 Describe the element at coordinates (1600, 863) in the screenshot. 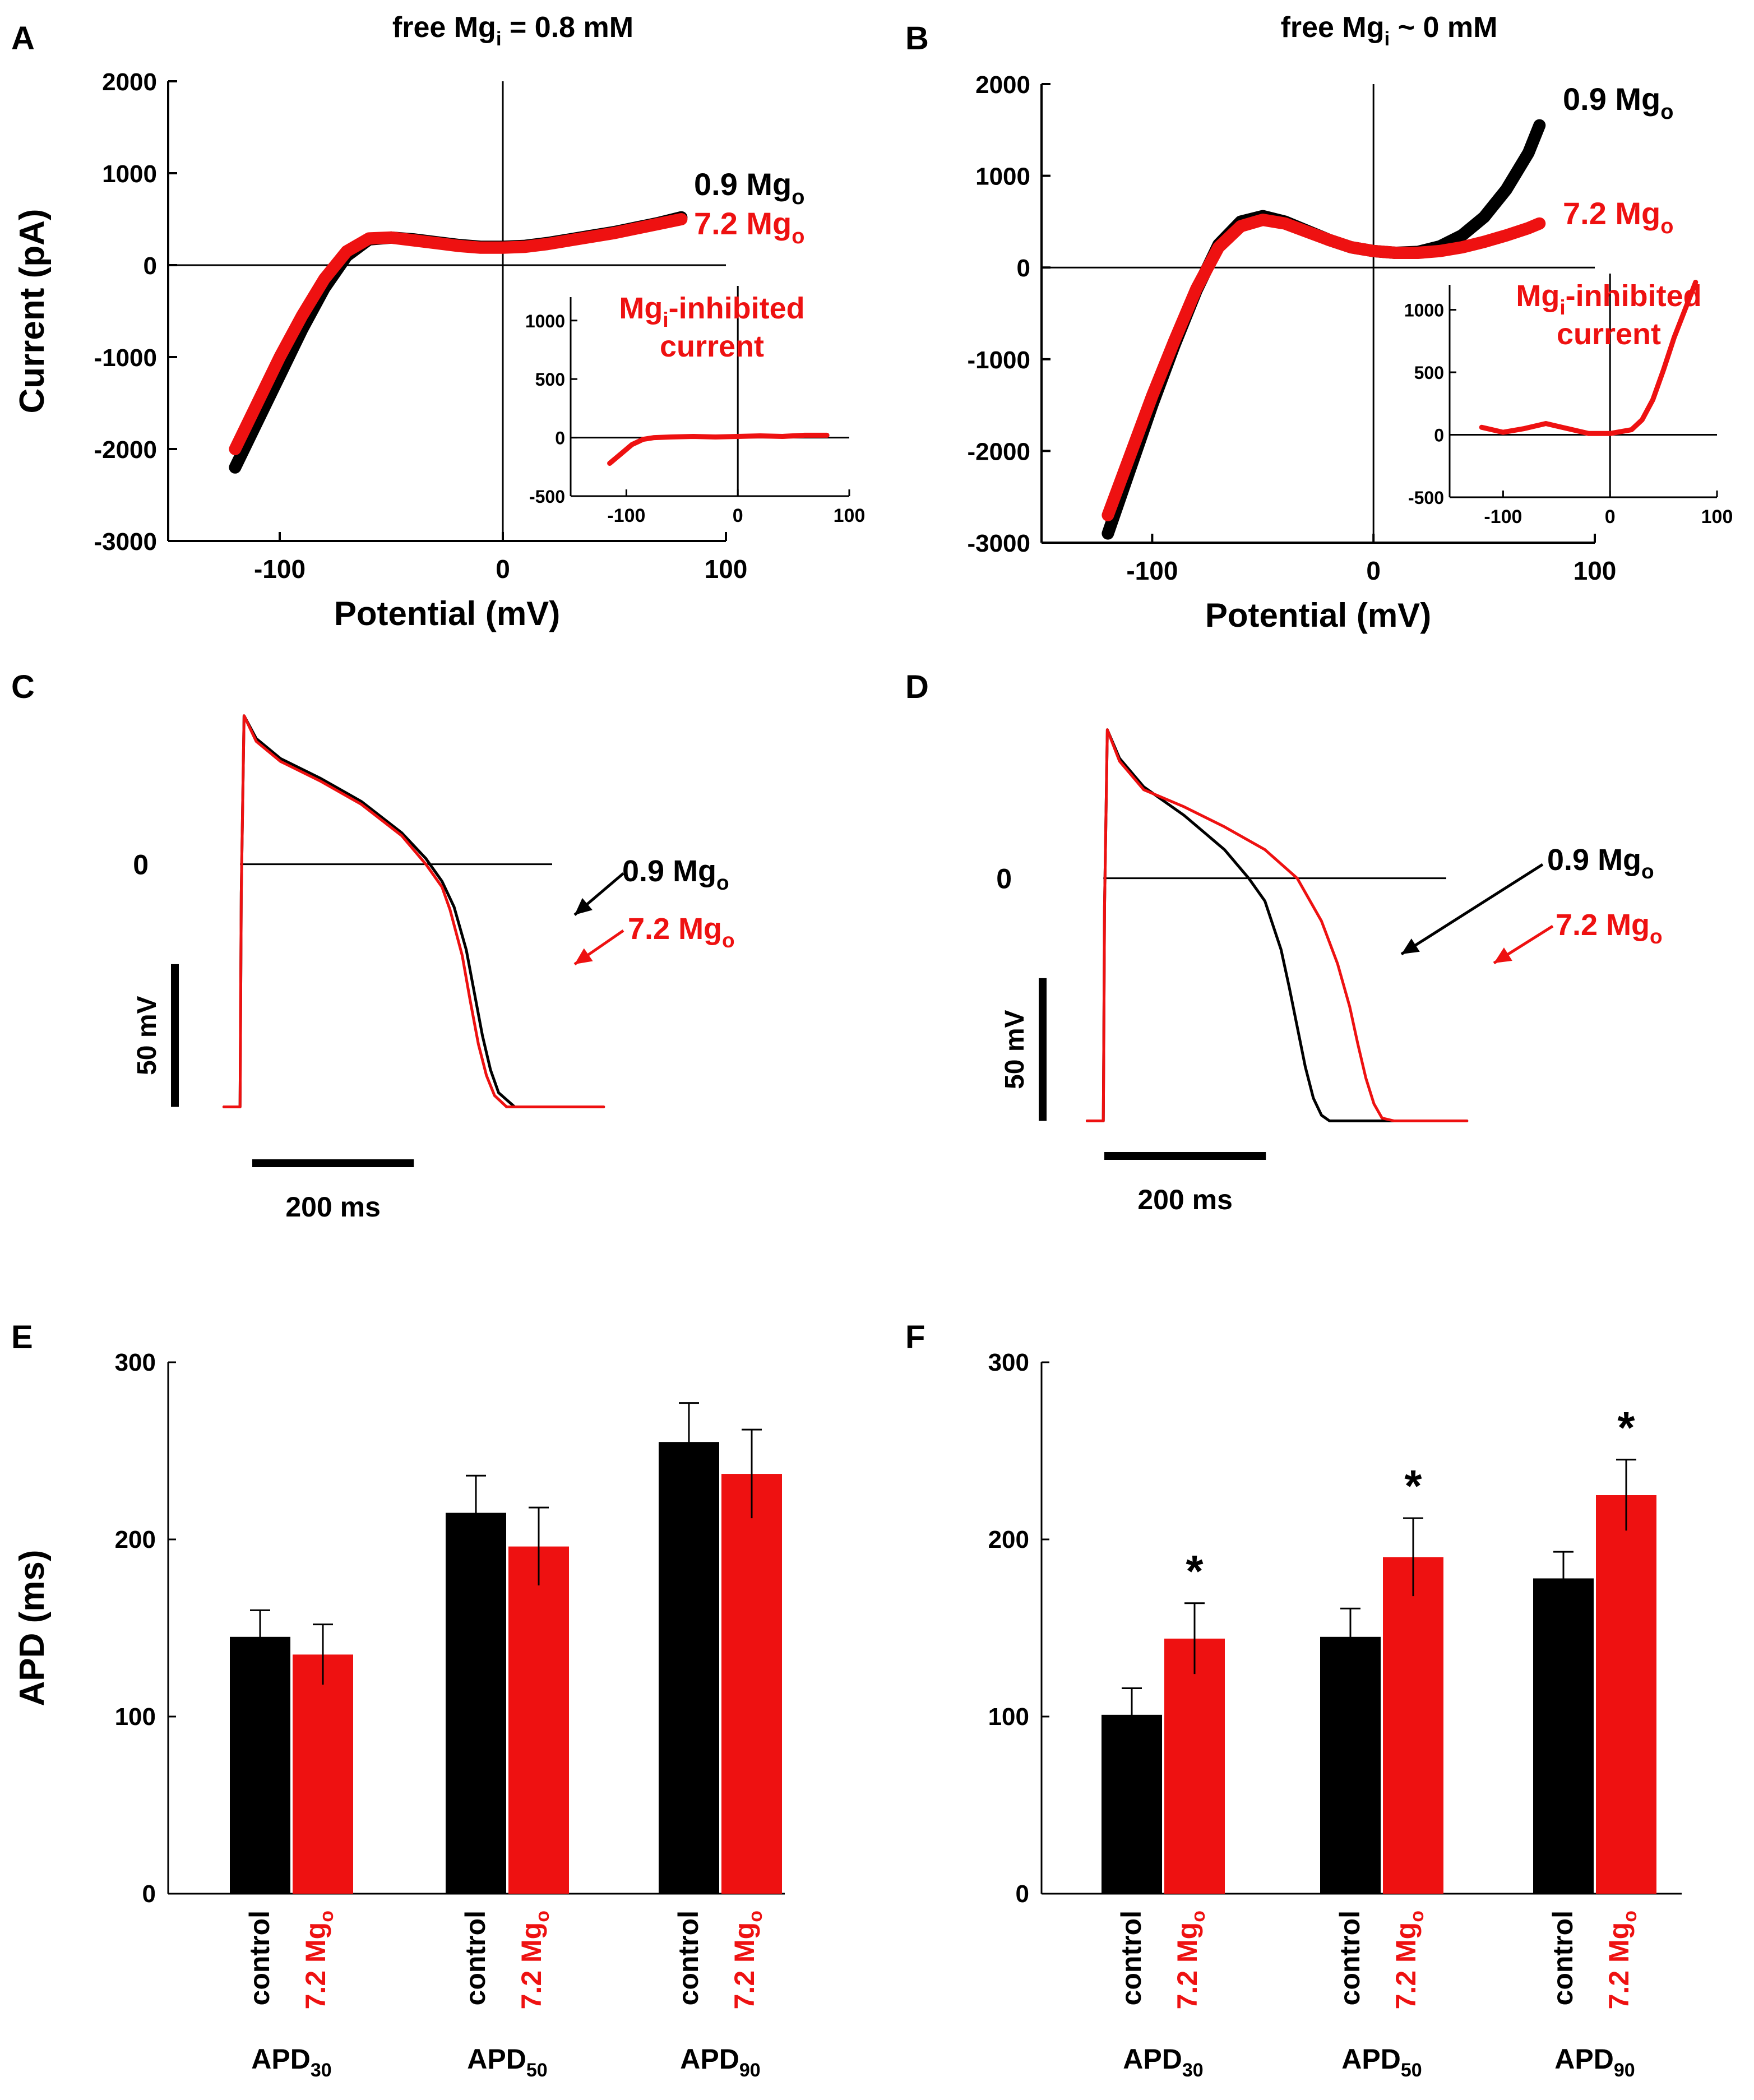

I see `series-label-control-D: 0.9 Mgo` at that location.